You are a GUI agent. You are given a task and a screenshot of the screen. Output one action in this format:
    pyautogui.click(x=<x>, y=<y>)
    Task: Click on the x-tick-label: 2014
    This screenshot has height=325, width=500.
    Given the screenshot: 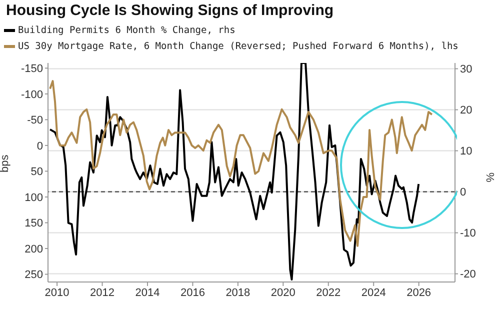 What is the action you would take?
    pyautogui.click(x=147, y=292)
    